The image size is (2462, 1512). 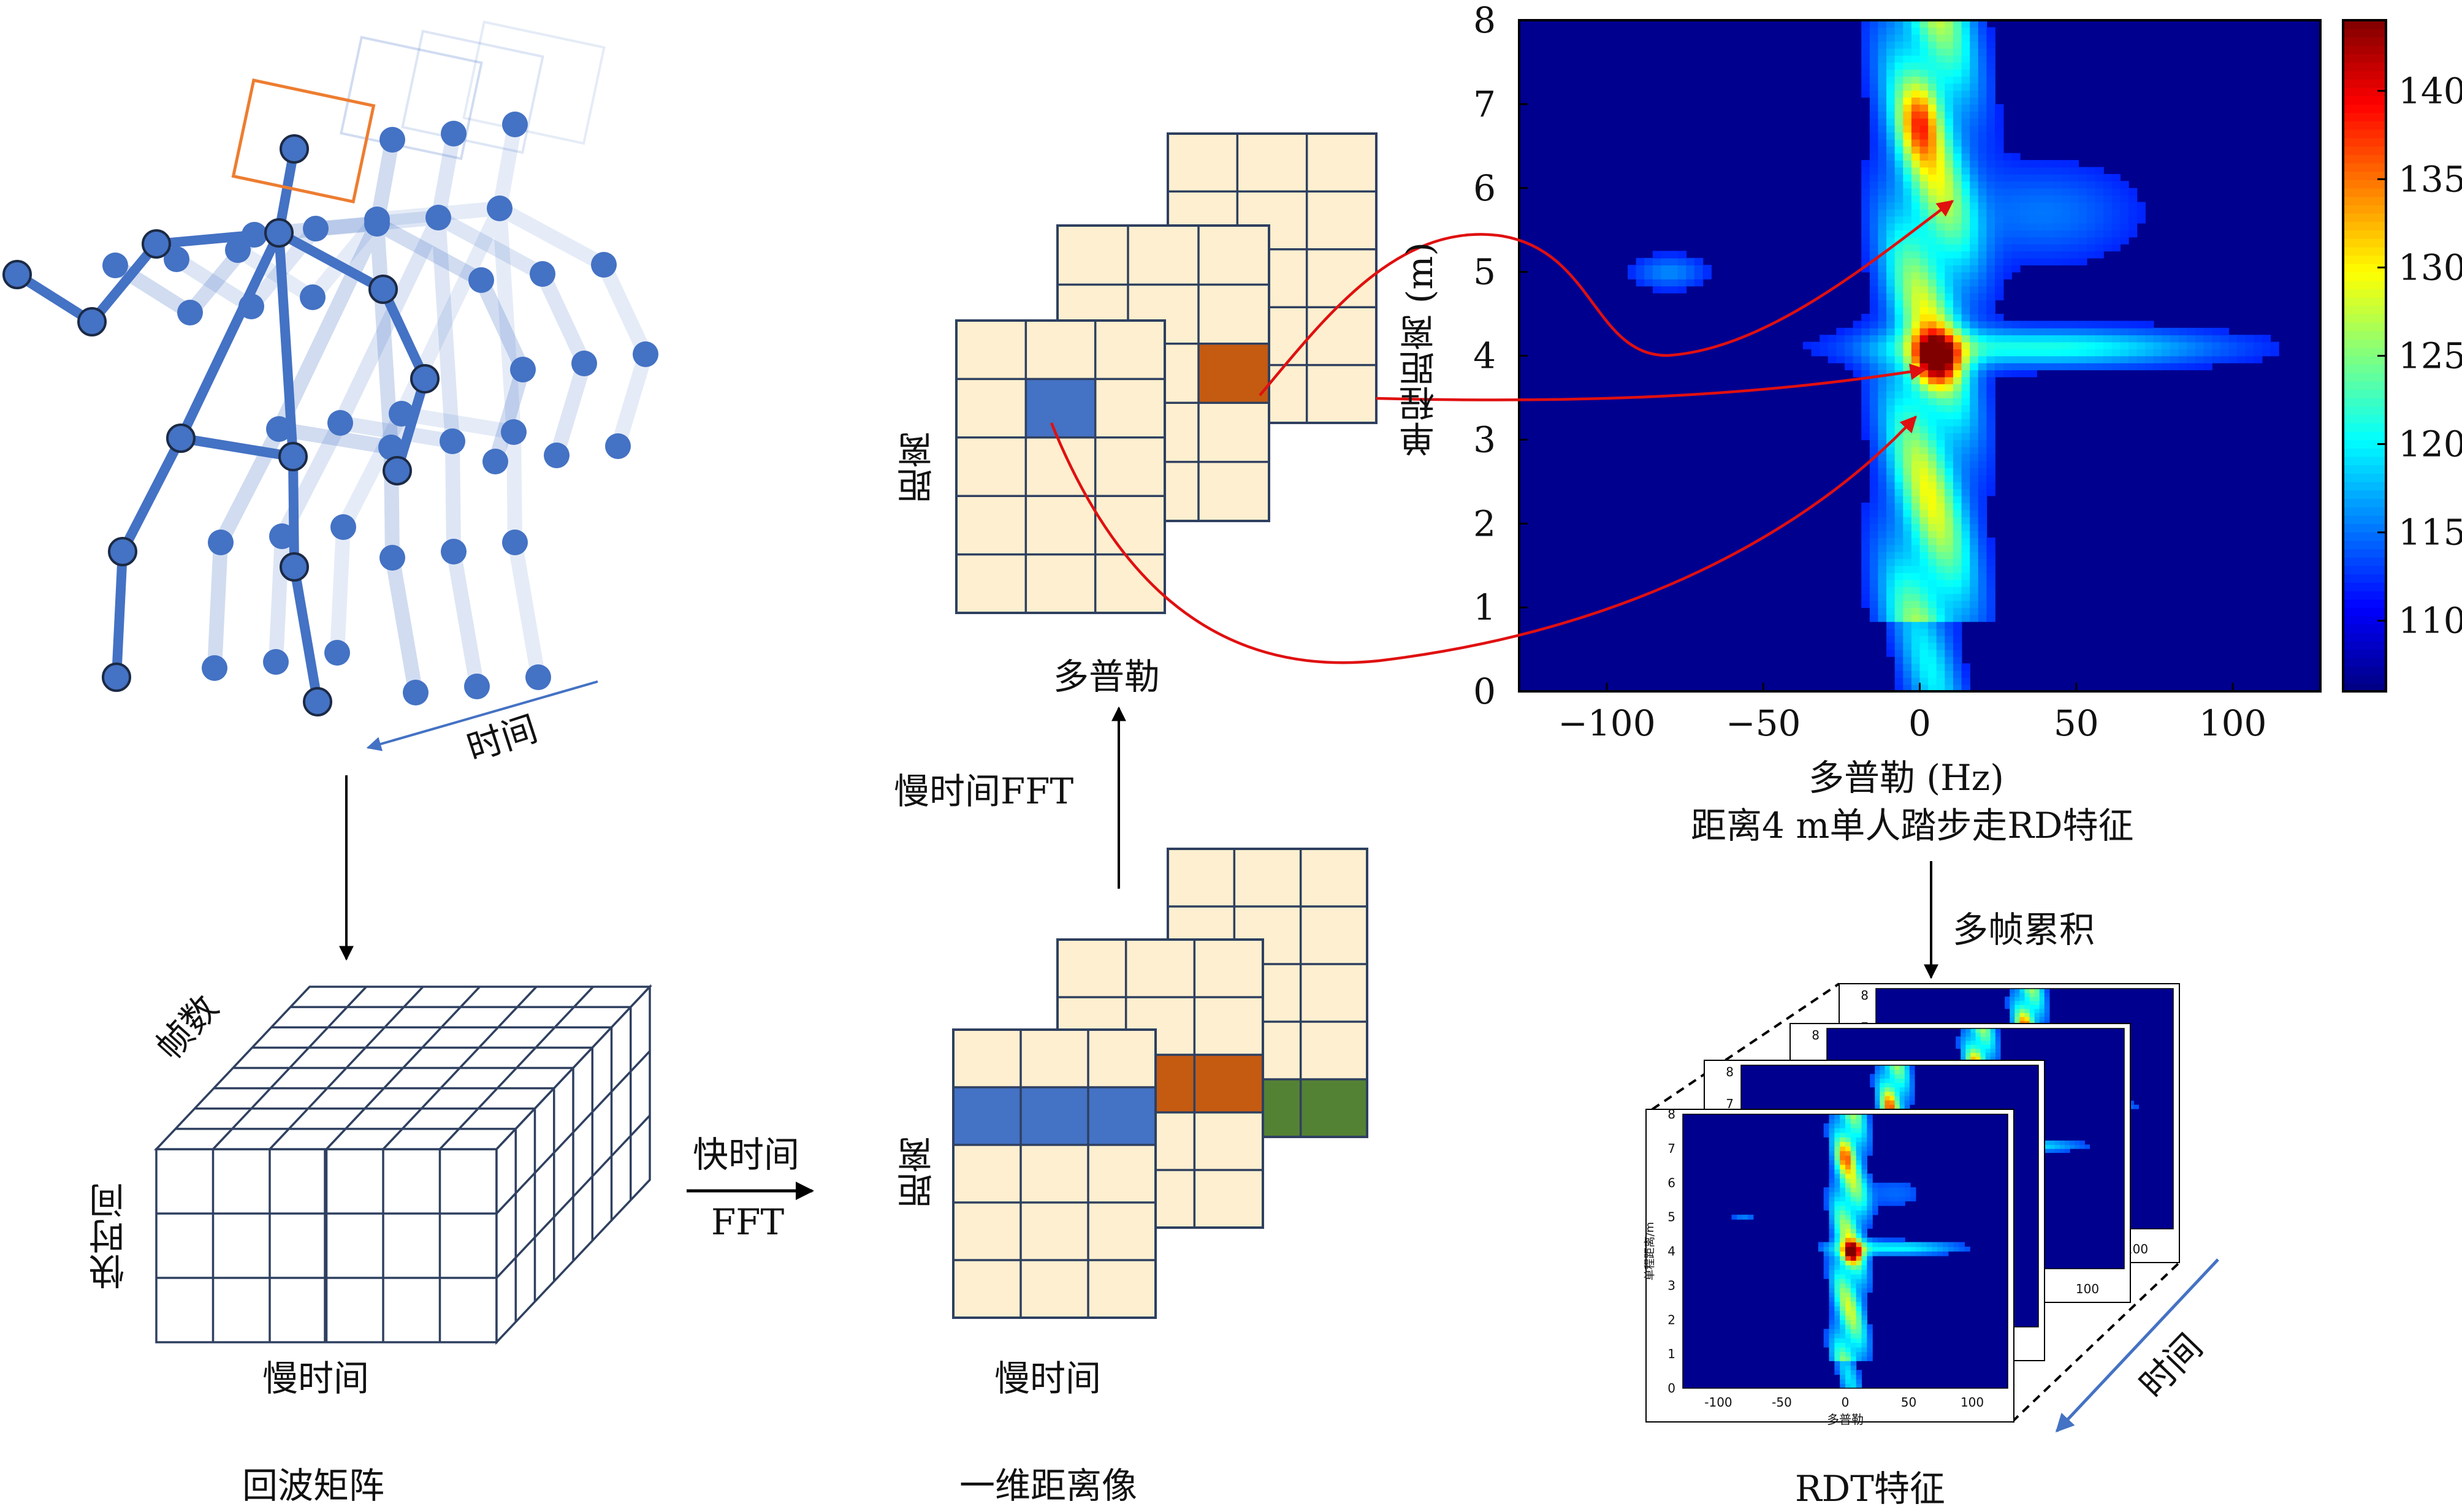 I want to click on faded-bone, so click(x=465, y=619).